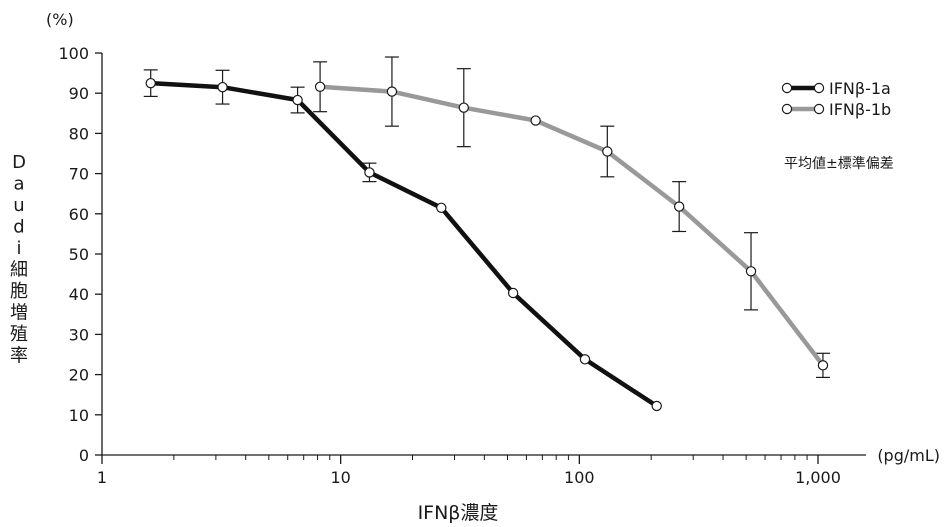  Describe the element at coordinates (79, 294) in the screenshot. I see `y-tick-label: 40` at that location.